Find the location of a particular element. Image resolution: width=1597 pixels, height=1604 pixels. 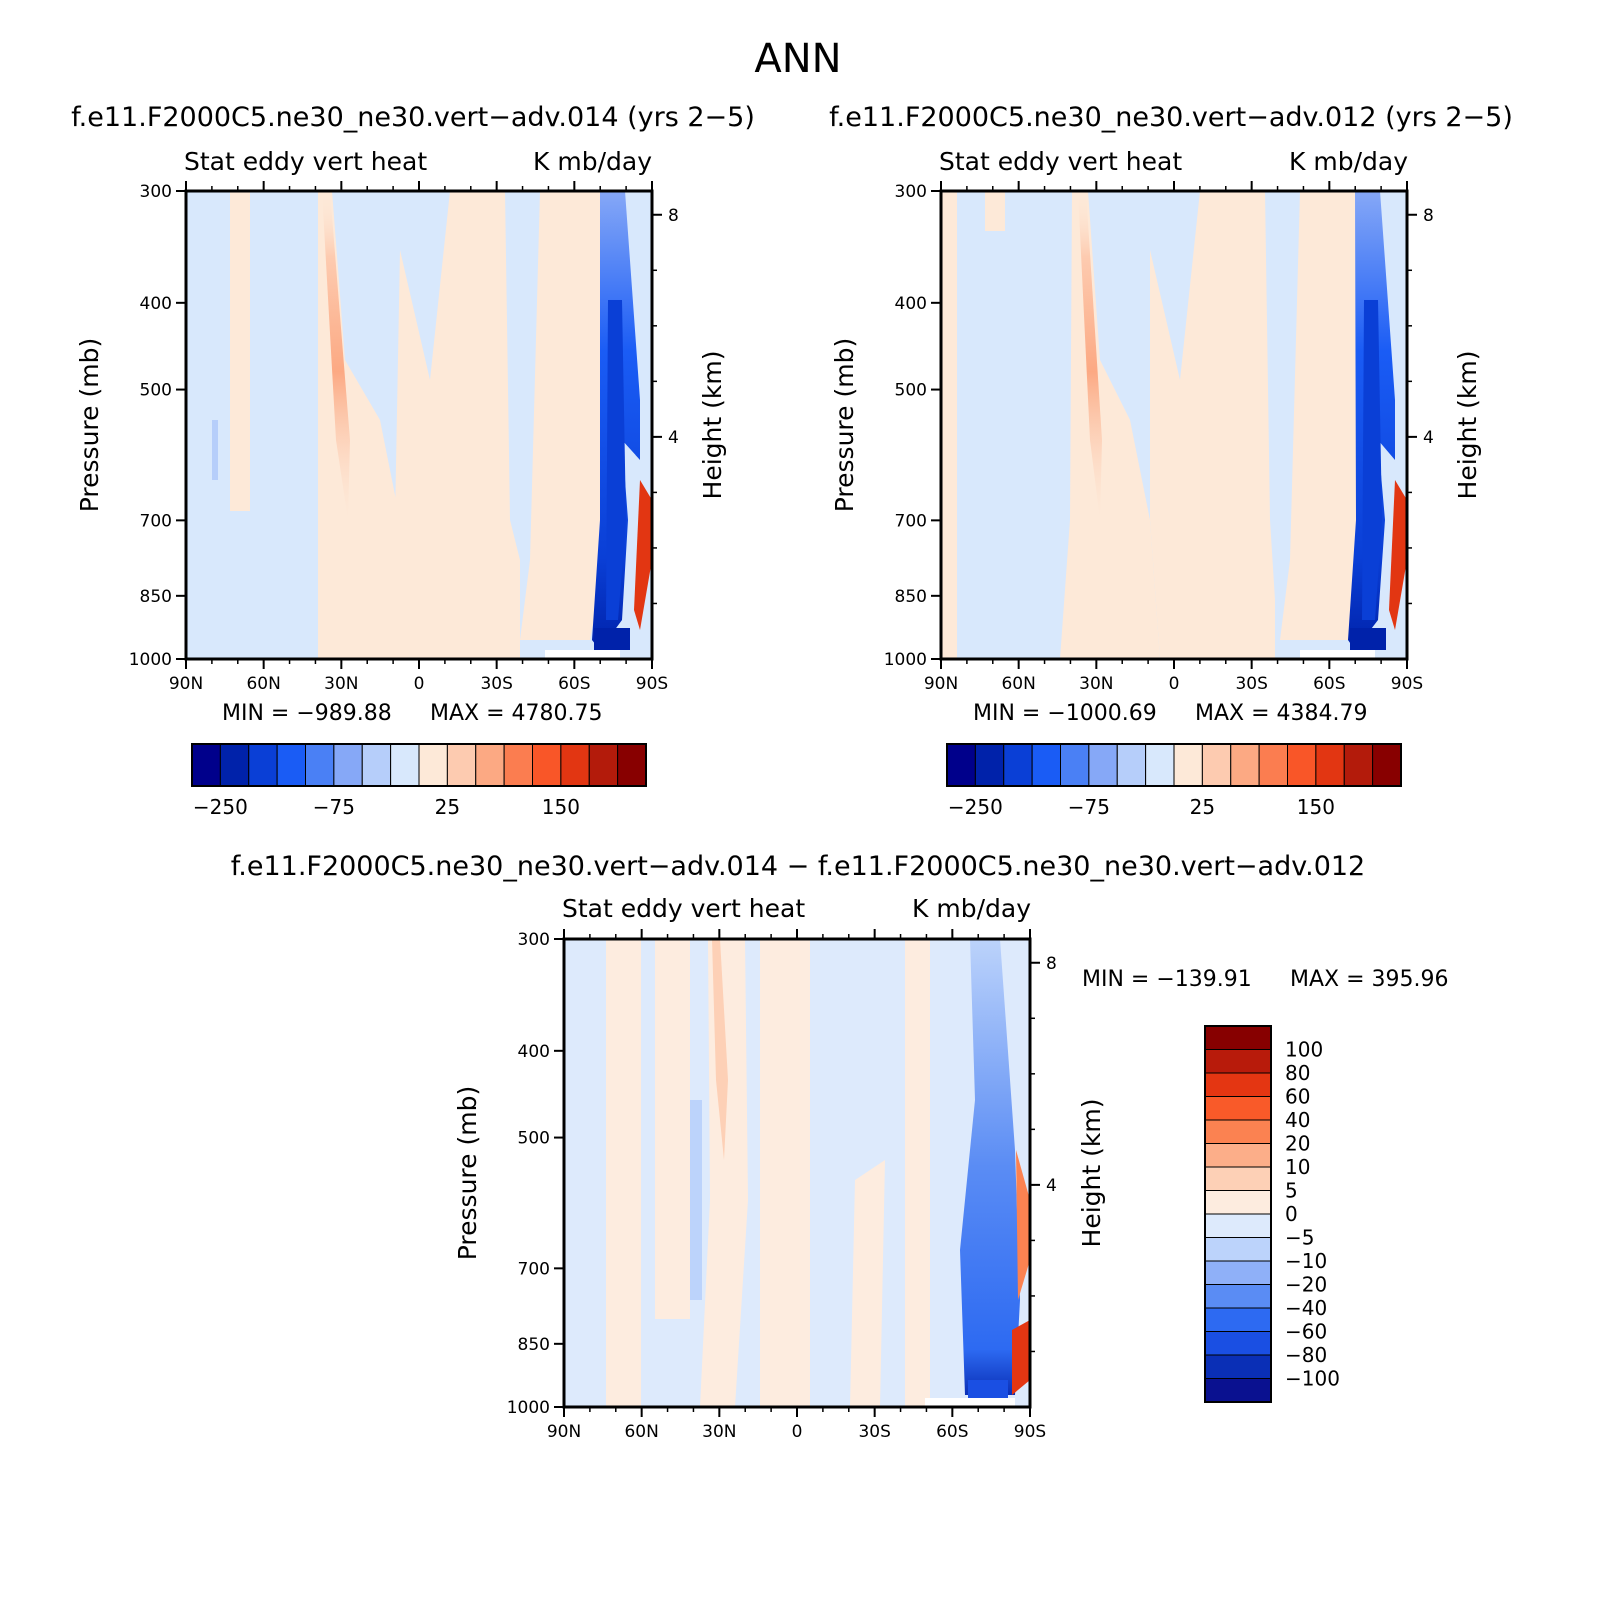

panel-3-cool-band-a is located at coordinates (696, 1200).